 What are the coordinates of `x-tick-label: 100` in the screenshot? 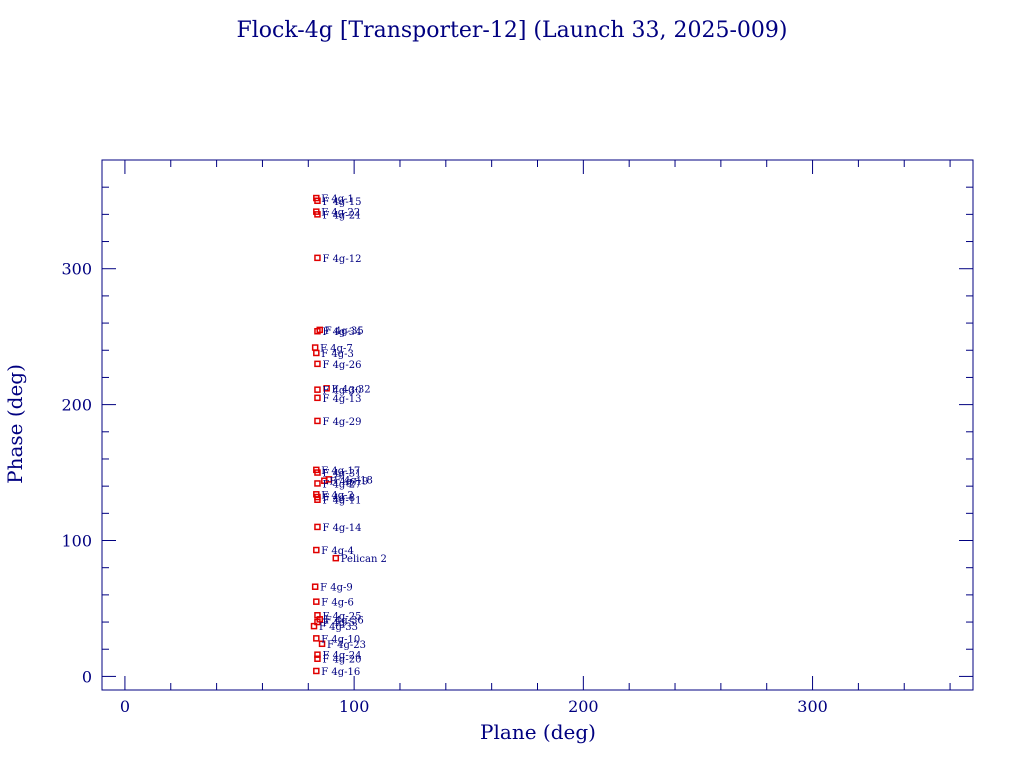 It's located at (354, 706).